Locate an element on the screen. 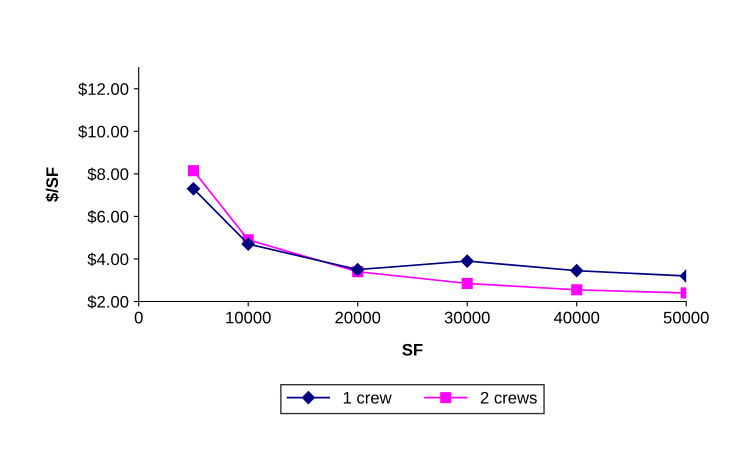  x-tick-label: 40000 is located at coordinates (577, 318).